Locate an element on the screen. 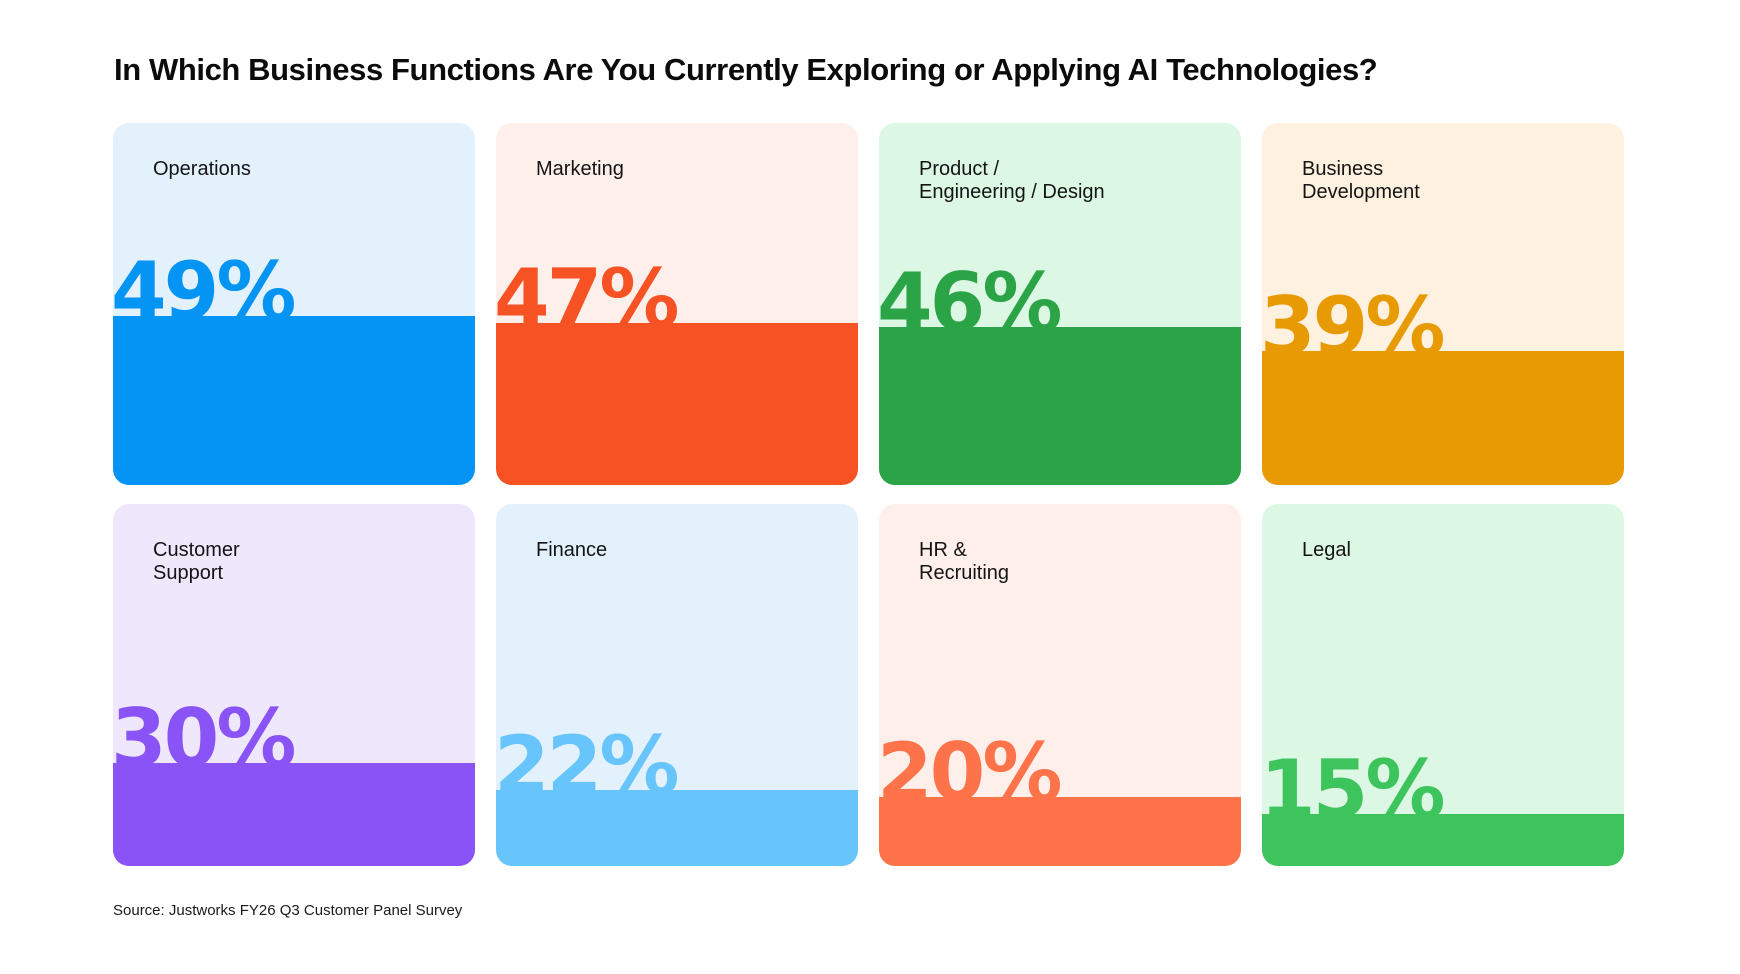  card-label: HR & Recruiting is located at coordinates (964, 561).